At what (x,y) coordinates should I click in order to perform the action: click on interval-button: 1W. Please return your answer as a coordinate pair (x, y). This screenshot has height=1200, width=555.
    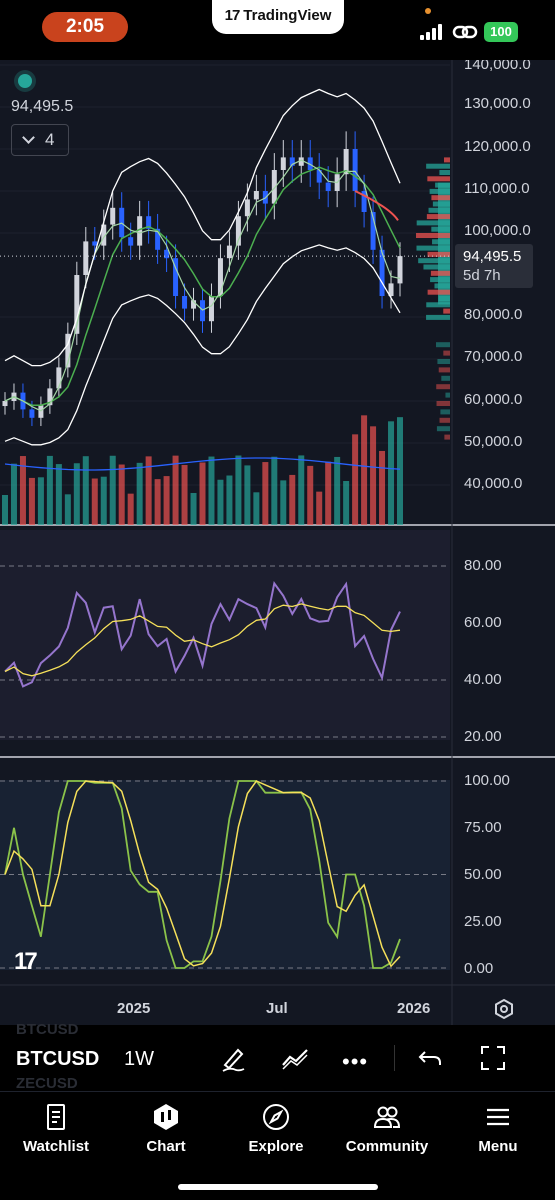
    Looking at the image, I should click on (139, 1059).